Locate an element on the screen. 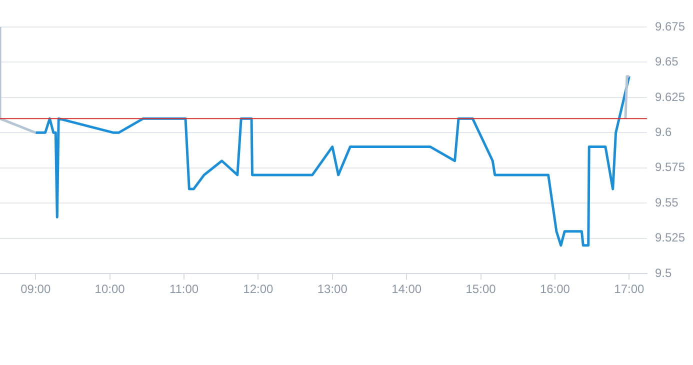  x-tick-label: 16:00 is located at coordinates (555, 289).